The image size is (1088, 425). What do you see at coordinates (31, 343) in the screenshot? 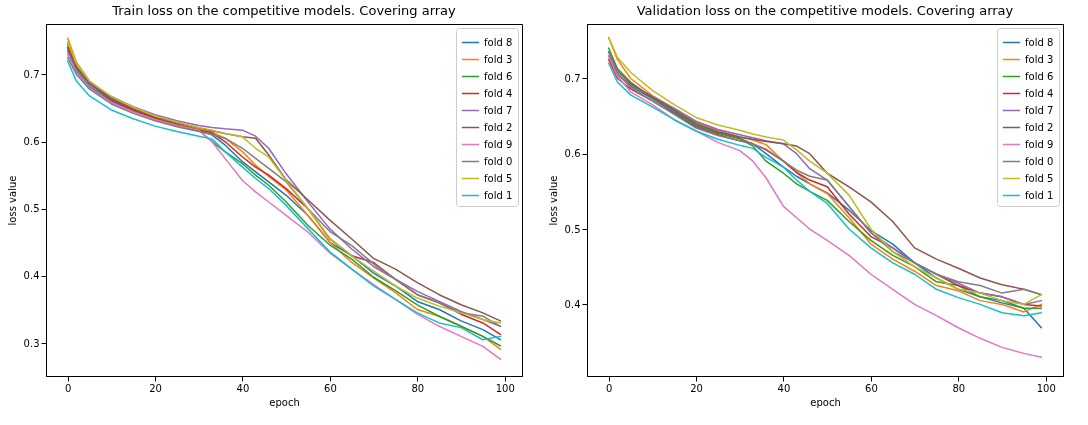
I see `y-tick-label: 0.3` at bounding box center [31, 343].